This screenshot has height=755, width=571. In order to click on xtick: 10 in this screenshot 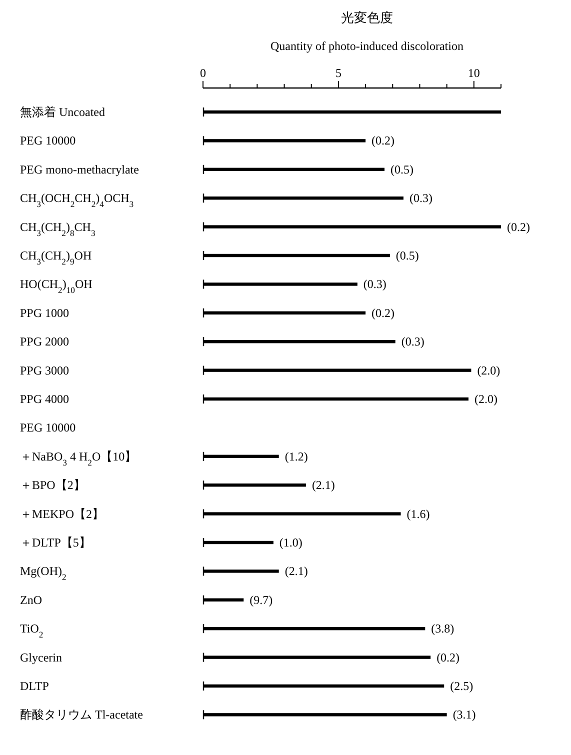, I will do `click(474, 73)`.